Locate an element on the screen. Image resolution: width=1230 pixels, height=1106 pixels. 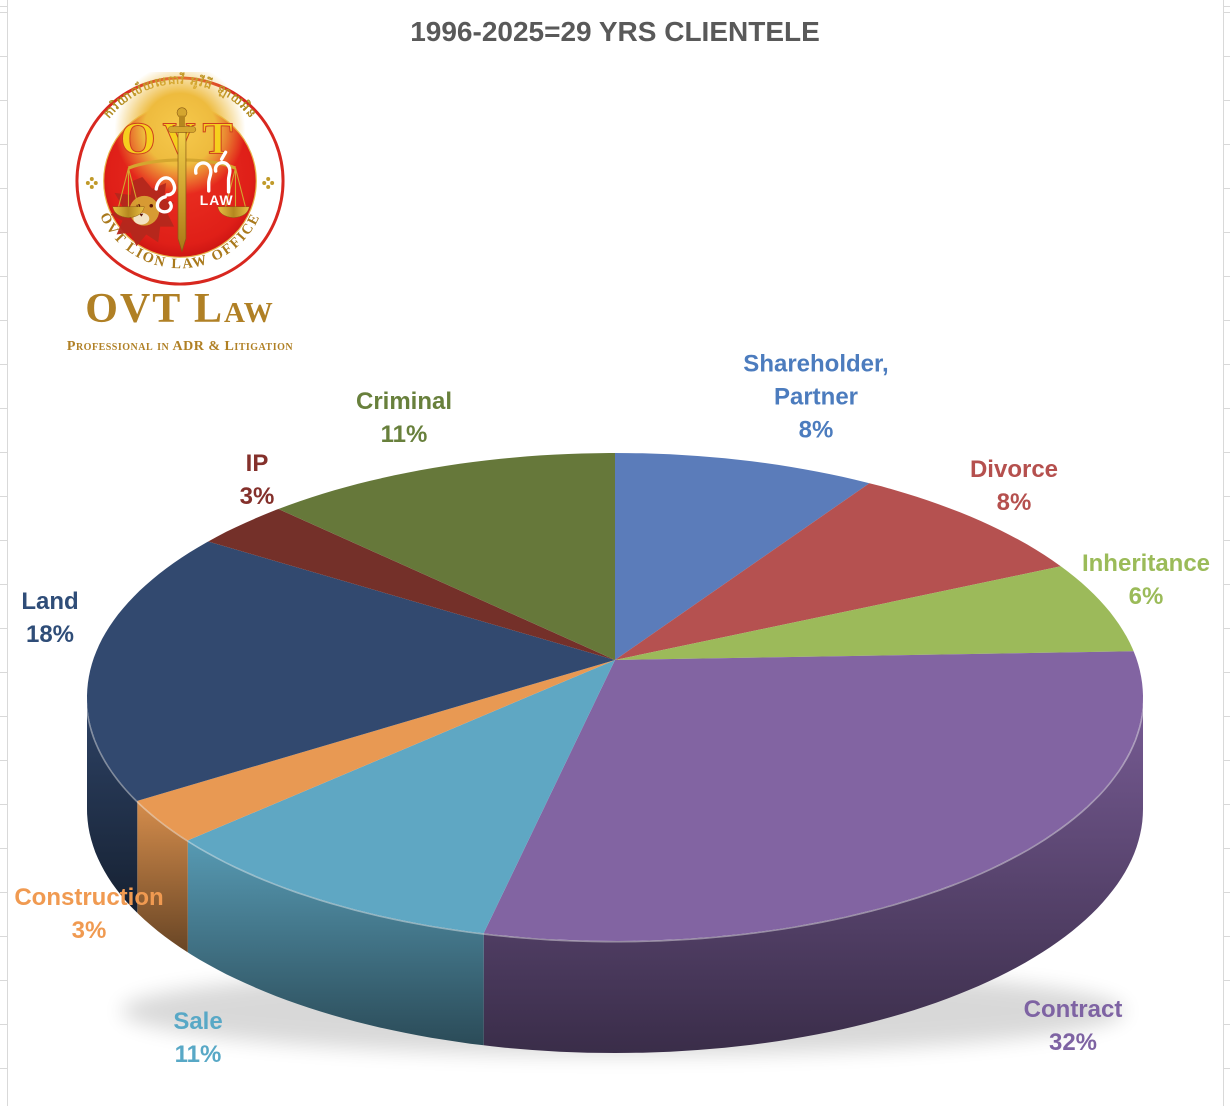
pie-label-sale: Sale 11% is located at coordinates (198, 1038).